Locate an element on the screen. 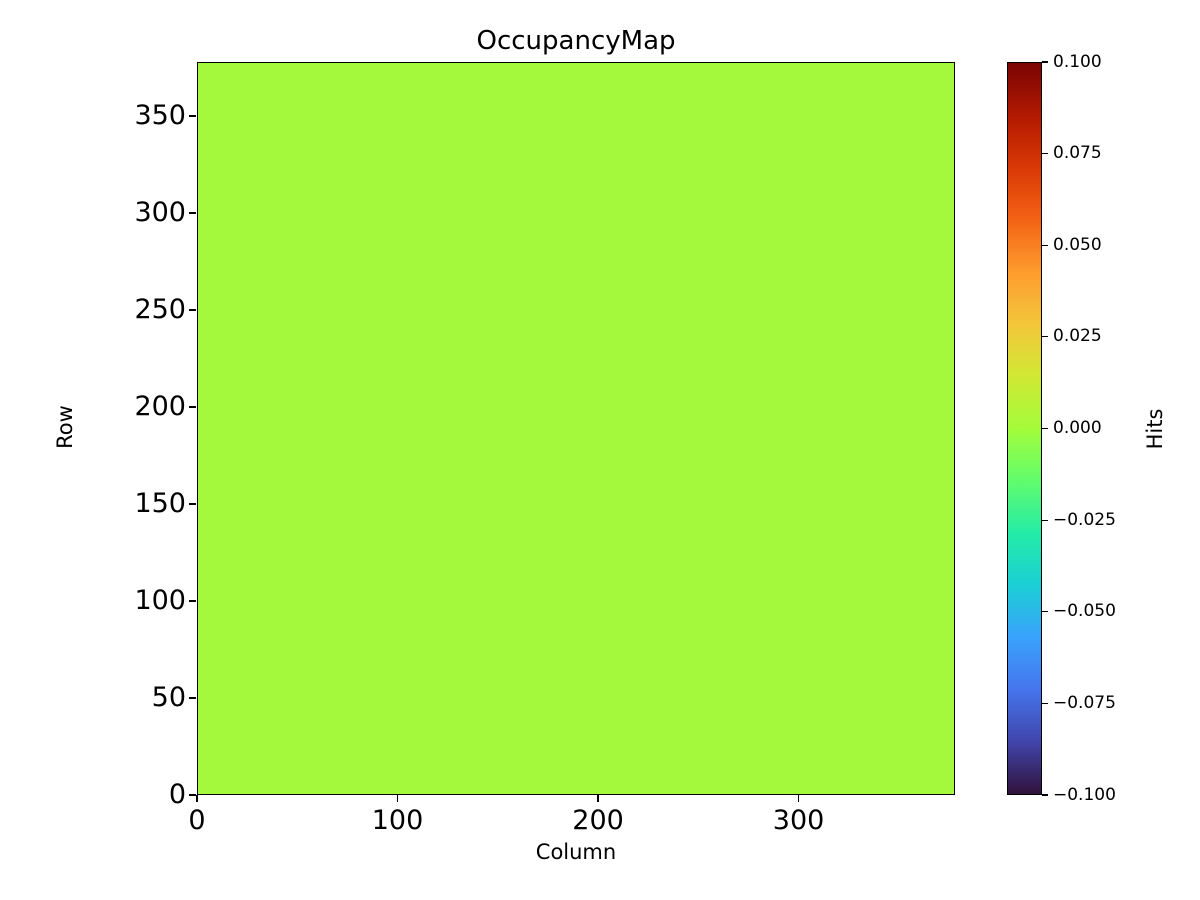 This screenshot has width=1200, height=900. y-axis-tick-label: 250 is located at coordinates (160, 310).